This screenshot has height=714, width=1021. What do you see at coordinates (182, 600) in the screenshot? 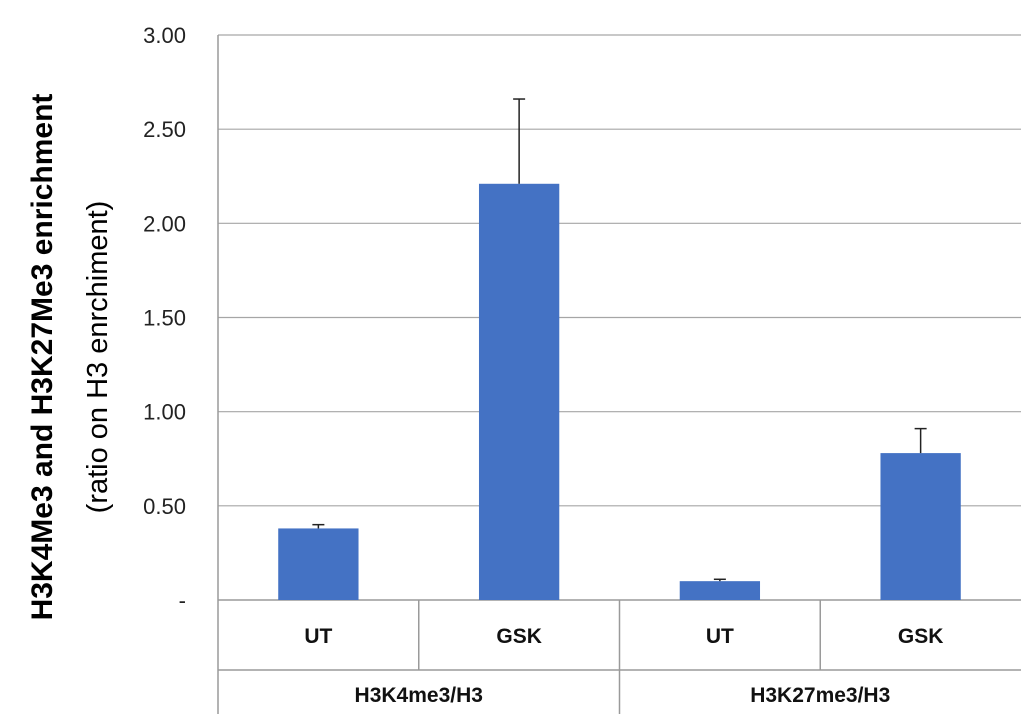
I see `y-tick-label: -` at bounding box center [182, 600].